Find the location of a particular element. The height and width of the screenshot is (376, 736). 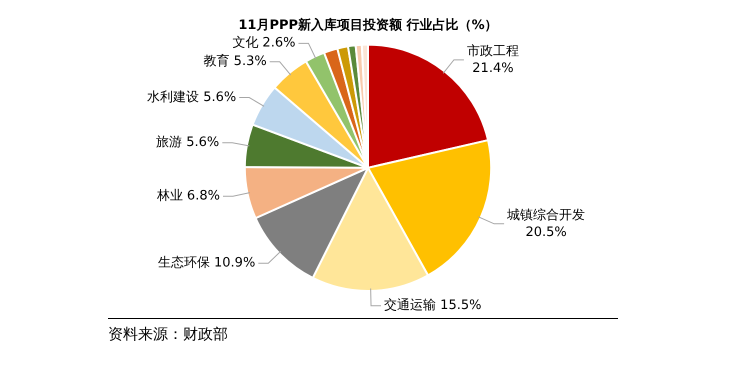

text: 资料来源：财政部 is located at coordinates (168, 334).